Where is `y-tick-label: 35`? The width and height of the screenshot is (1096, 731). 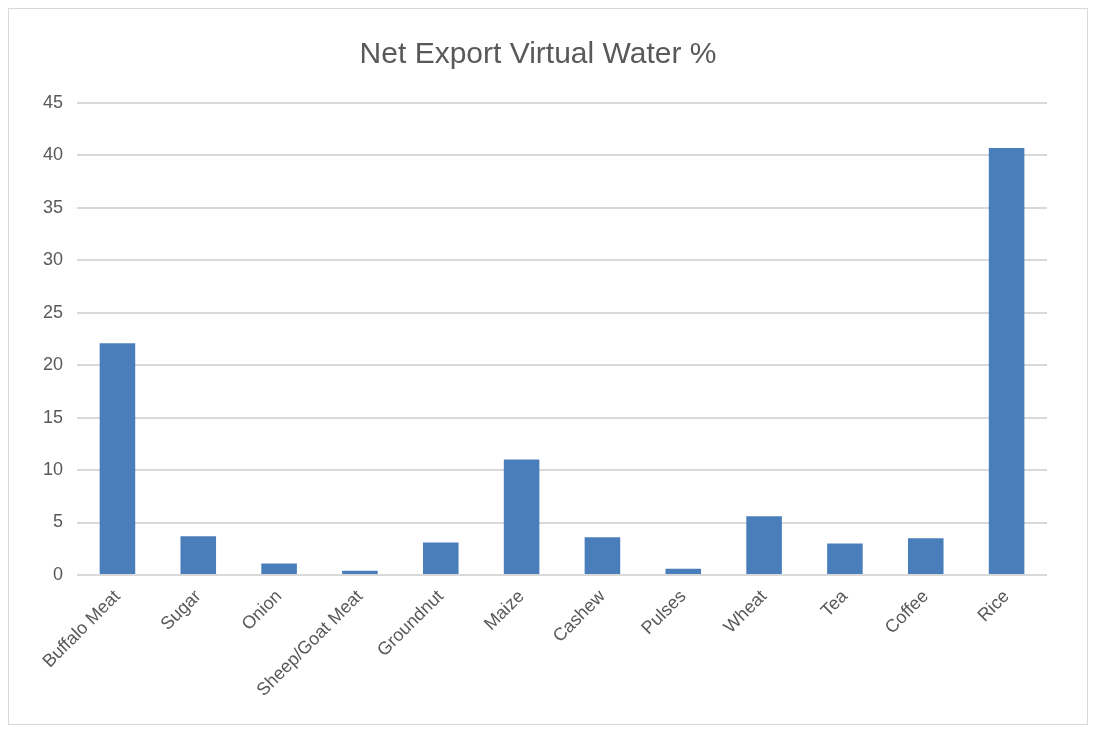
y-tick-label: 35 is located at coordinates (53, 206).